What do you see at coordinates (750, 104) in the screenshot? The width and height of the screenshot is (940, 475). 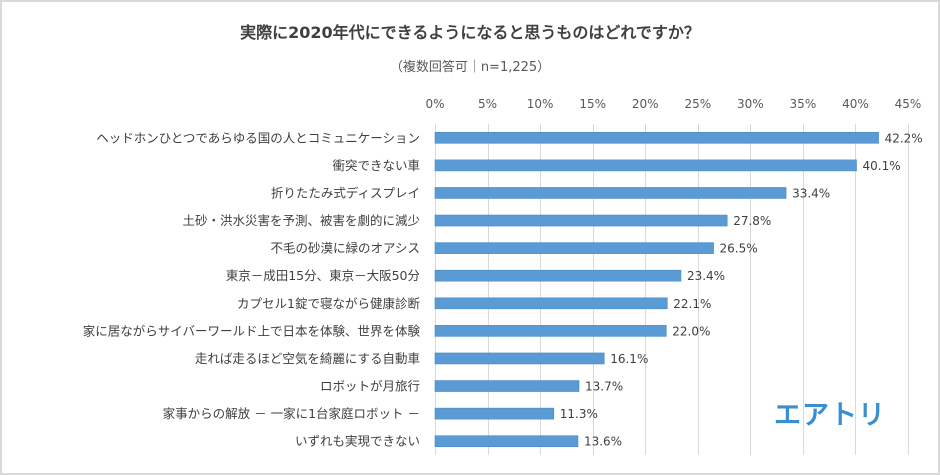 I see `x-tick-label: 30%` at bounding box center [750, 104].